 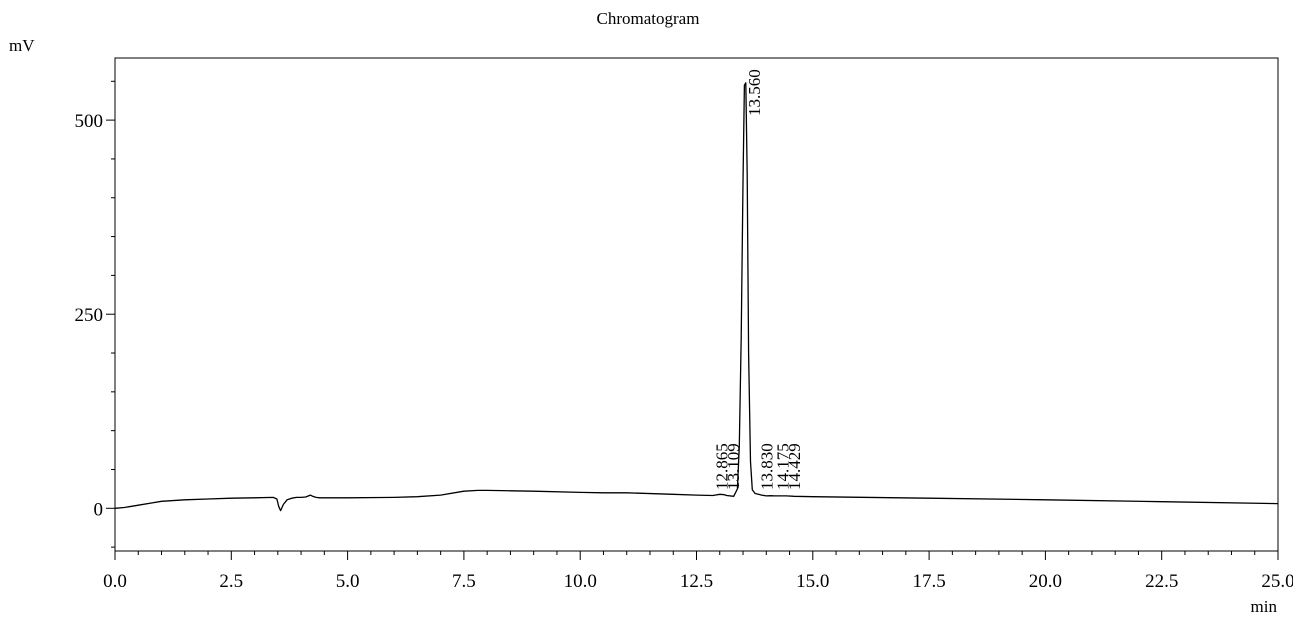 What do you see at coordinates (99, 509) in the screenshot?
I see `y-tick-label: 0` at bounding box center [99, 509].